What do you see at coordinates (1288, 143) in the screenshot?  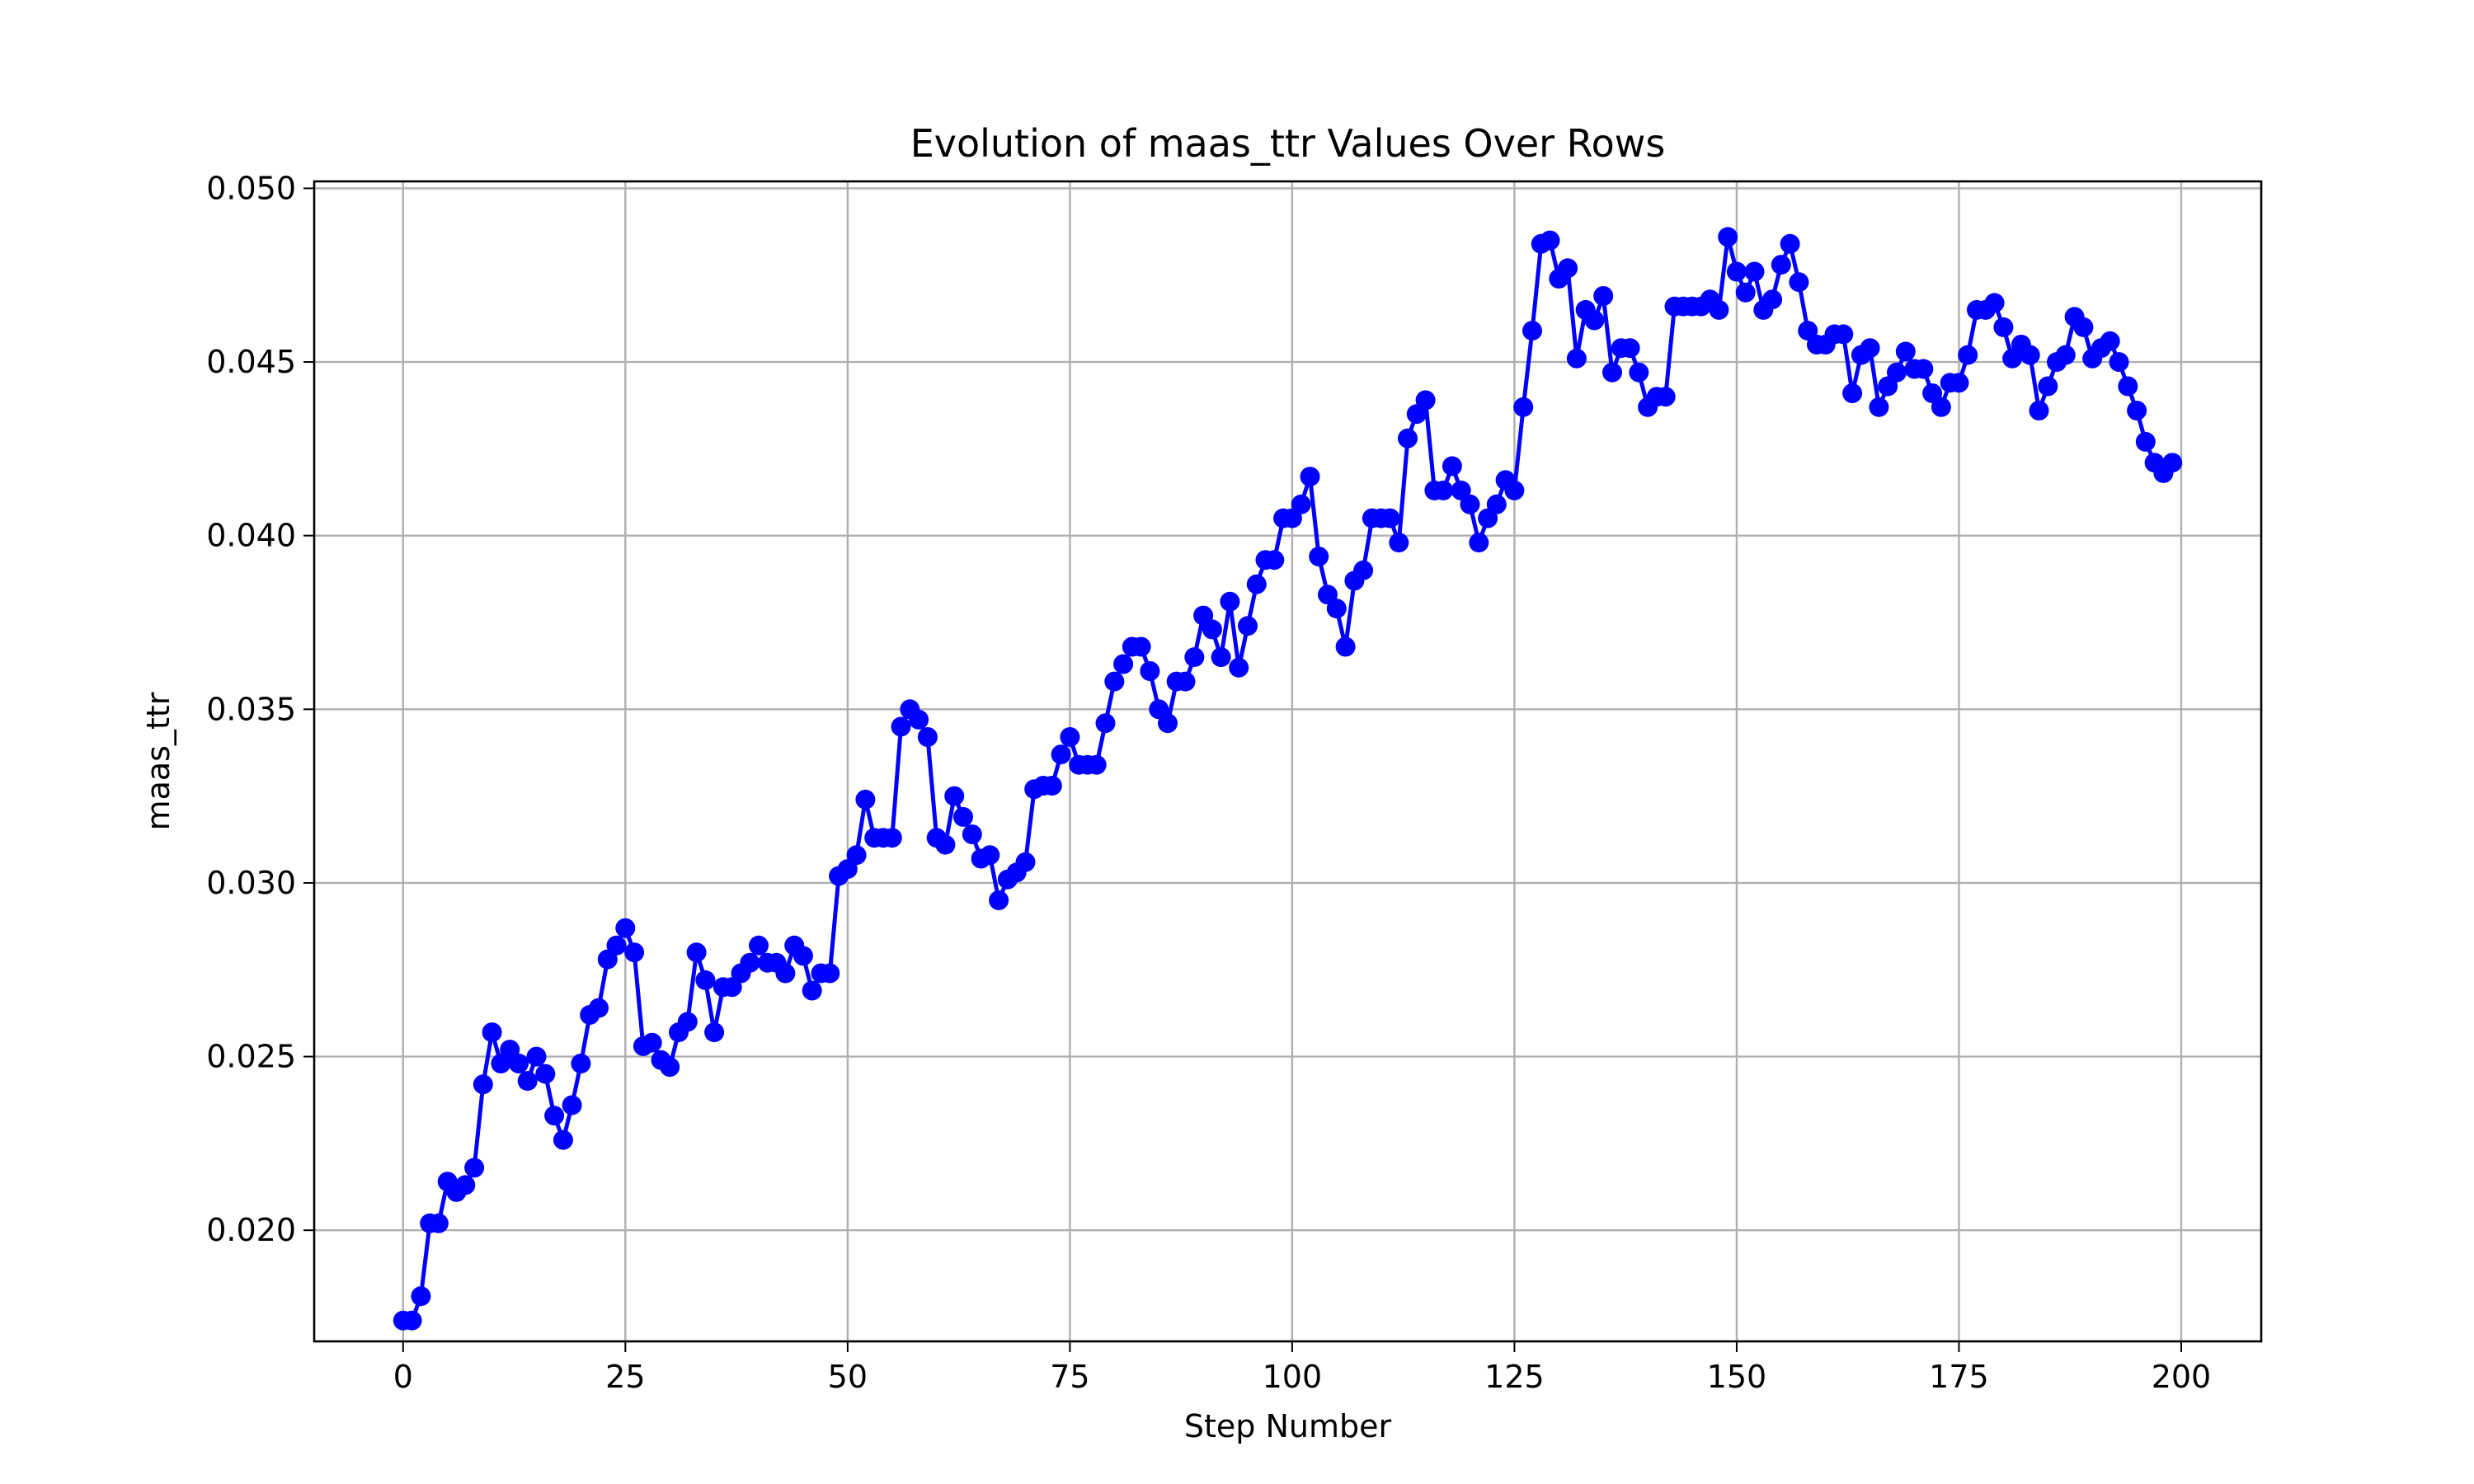 I see `chart-title: Evolution of maas_ttr Values Over Rows` at bounding box center [1288, 143].